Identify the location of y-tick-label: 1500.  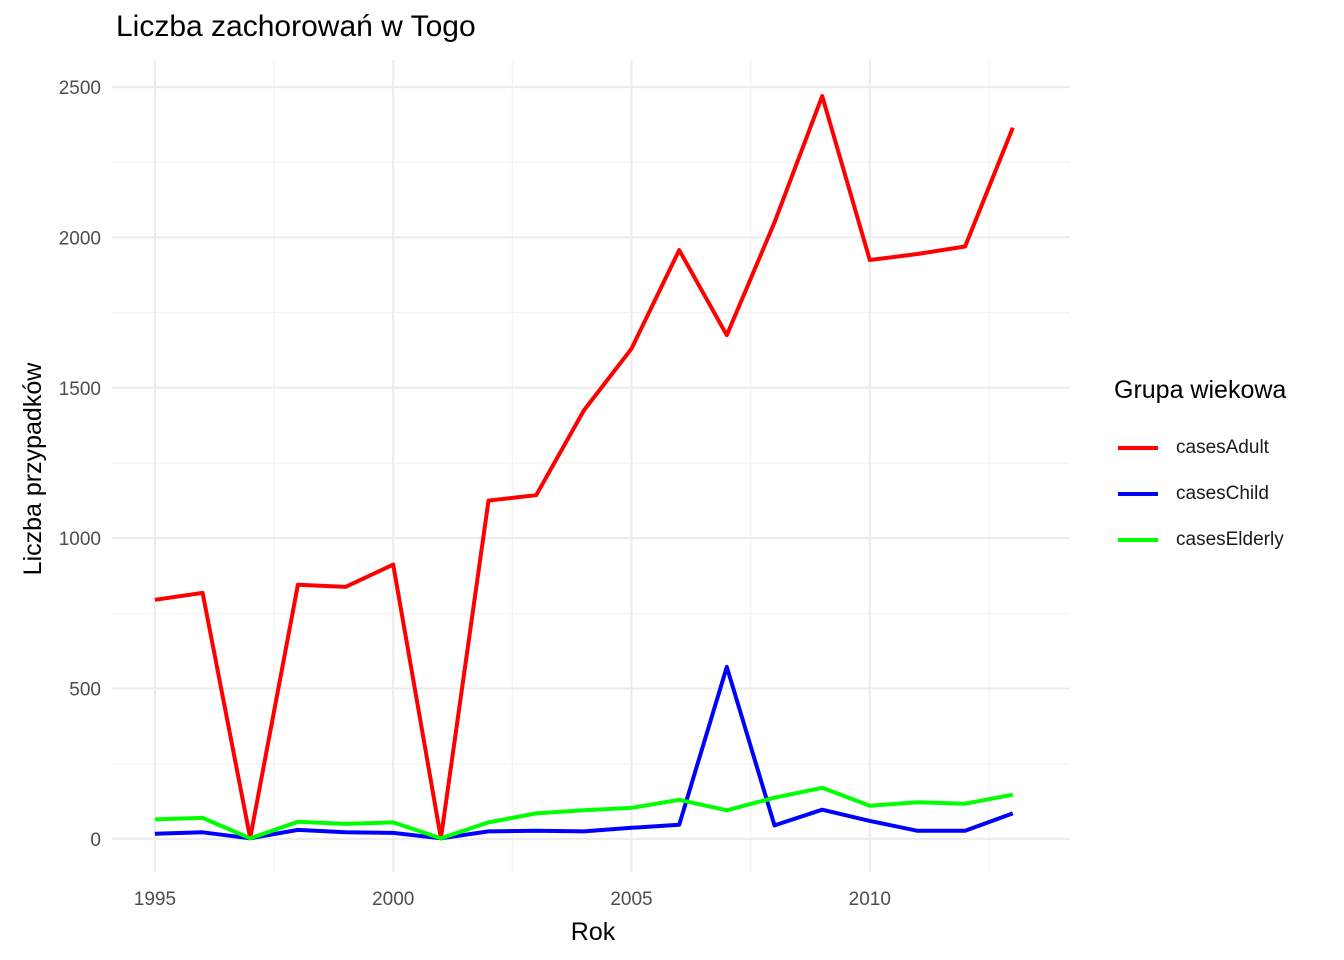
(80, 389).